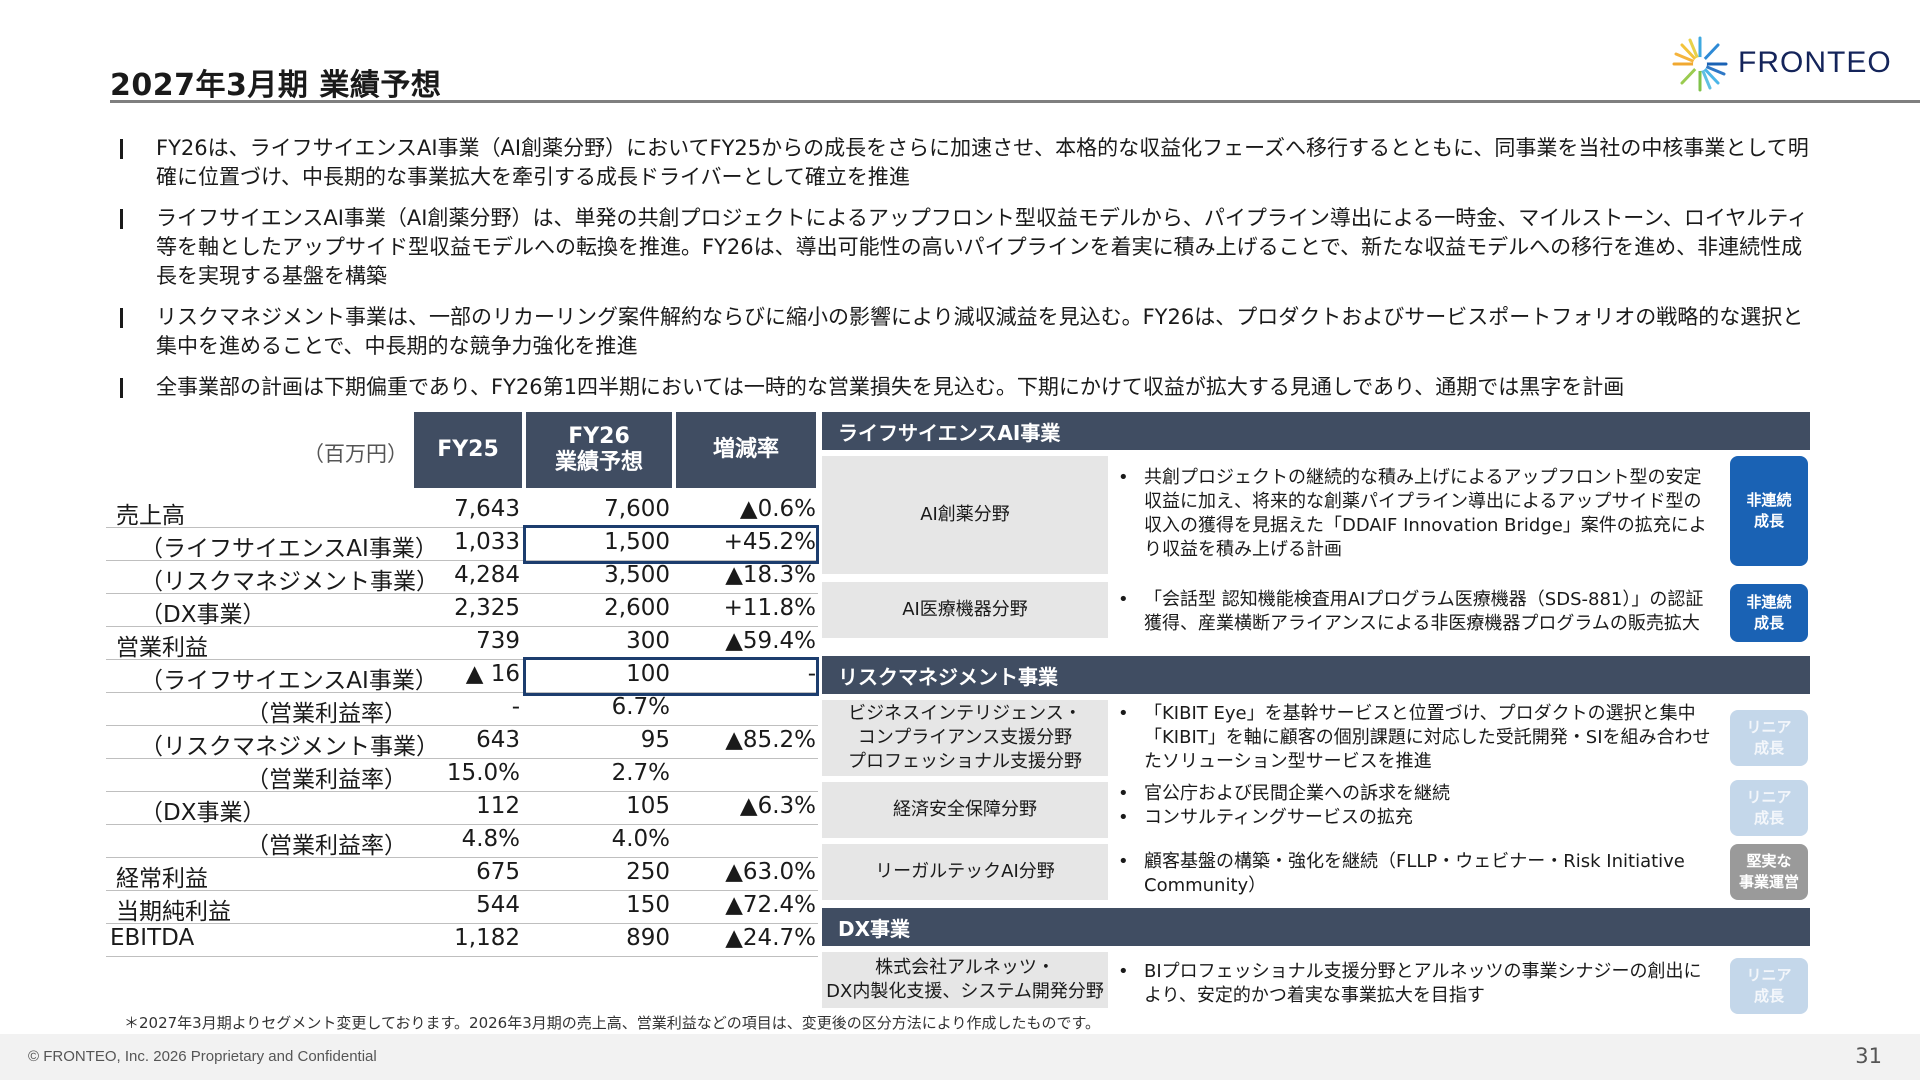 This screenshot has height=1080, width=1920. I want to click on cell-fy26: 3,500, so click(637, 575).